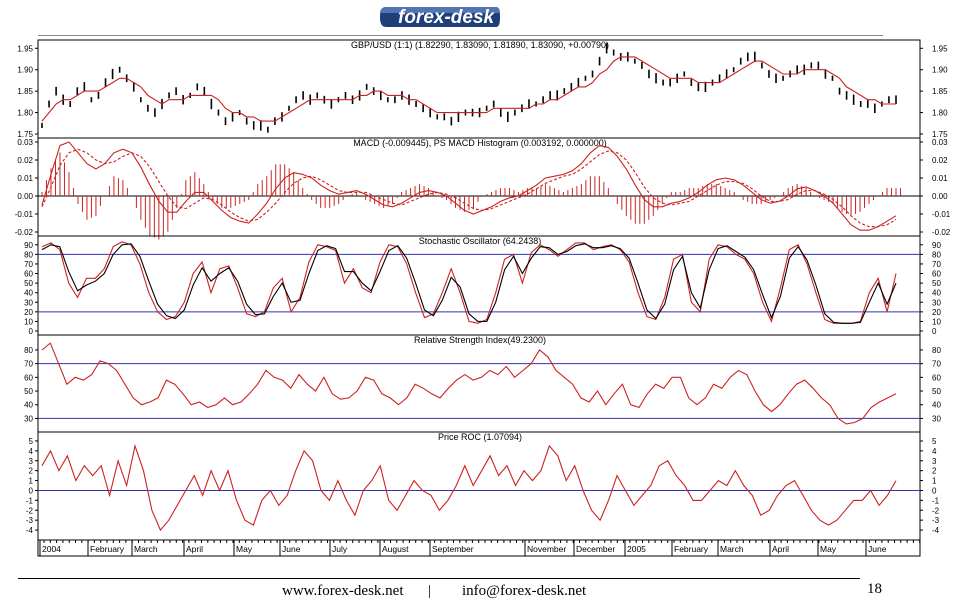 This screenshot has height=600, width=960. Describe the element at coordinates (51, 549) in the screenshot. I see `x-tick-label: 2004` at that location.